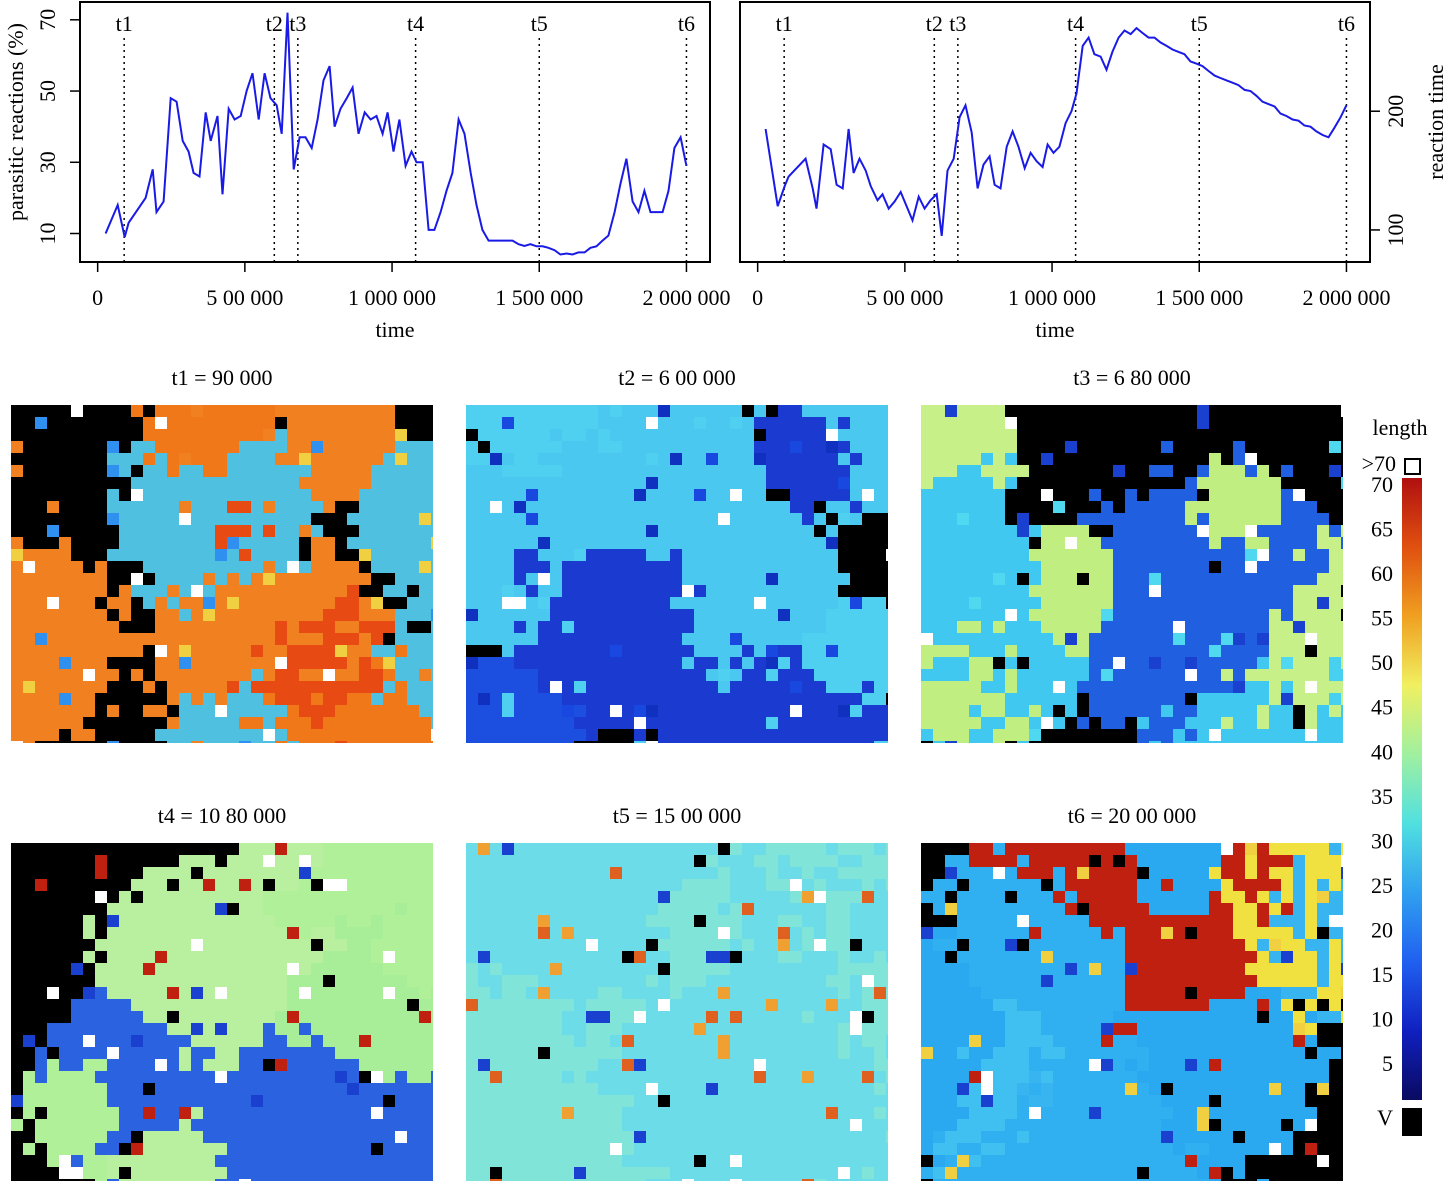 The image size is (1456, 1182). What do you see at coordinates (957, 23) in the screenshot?
I see `time-marker-label: t3` at bounding box center [957, 23].